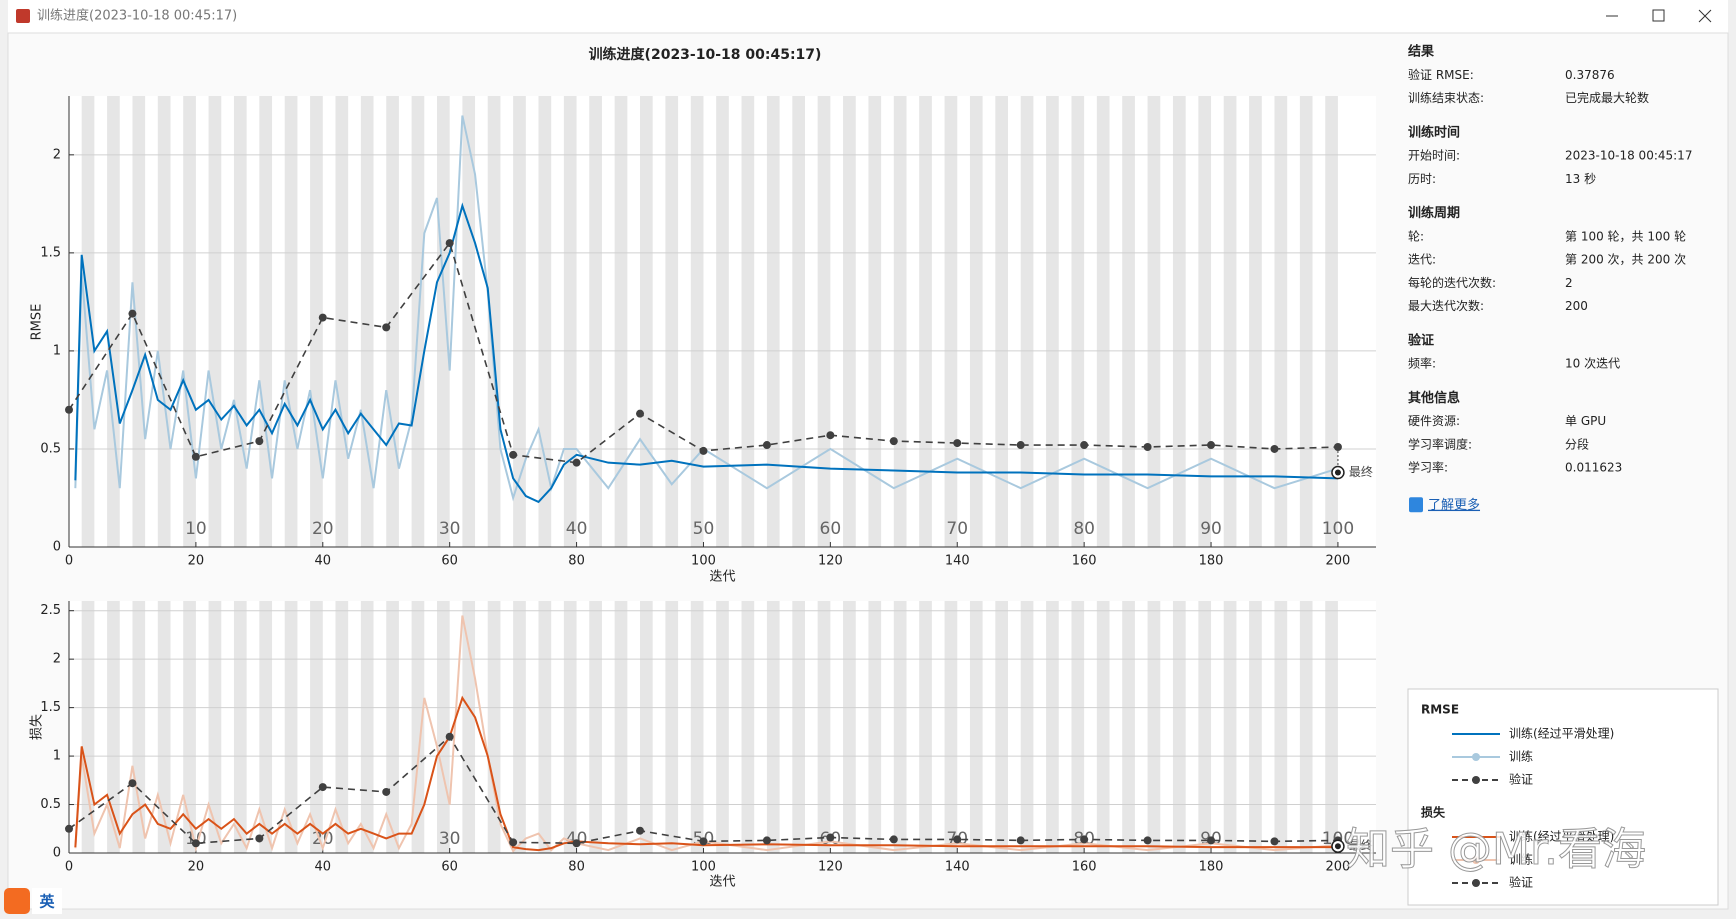 The width and height of the screenshot is (1736, 919). I want to click on y-tick-label: 2.5, so click(50, 610).